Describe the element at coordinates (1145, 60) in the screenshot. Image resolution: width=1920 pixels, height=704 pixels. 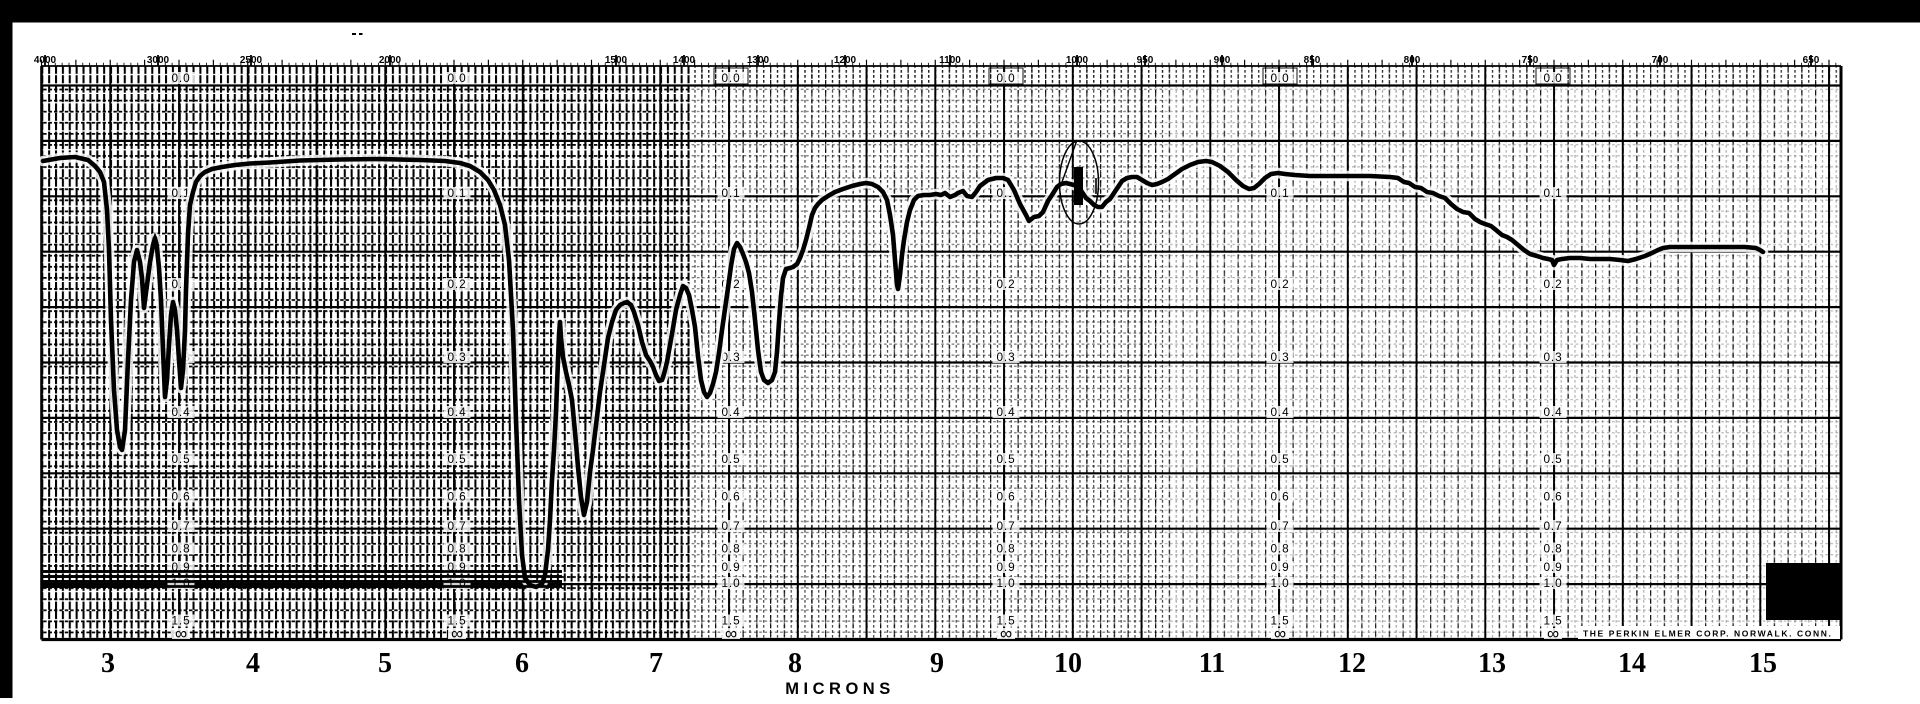
I see `svg-text: 950` at that location.